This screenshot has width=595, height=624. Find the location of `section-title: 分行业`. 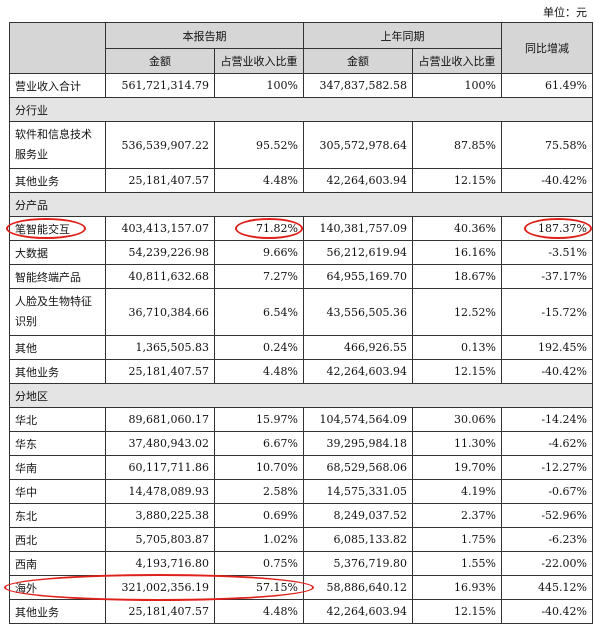

section-title: 分行业 is located at coordinates (301, 109).